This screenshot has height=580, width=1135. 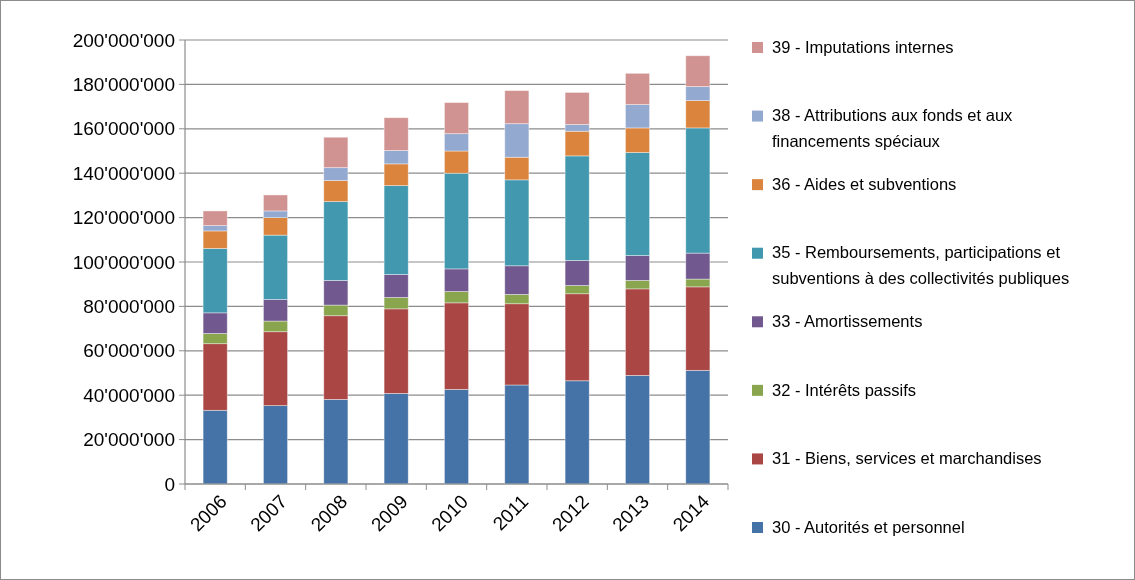 I want to click on y-tick-label: 120'000'000, so click(x=123, y=218).